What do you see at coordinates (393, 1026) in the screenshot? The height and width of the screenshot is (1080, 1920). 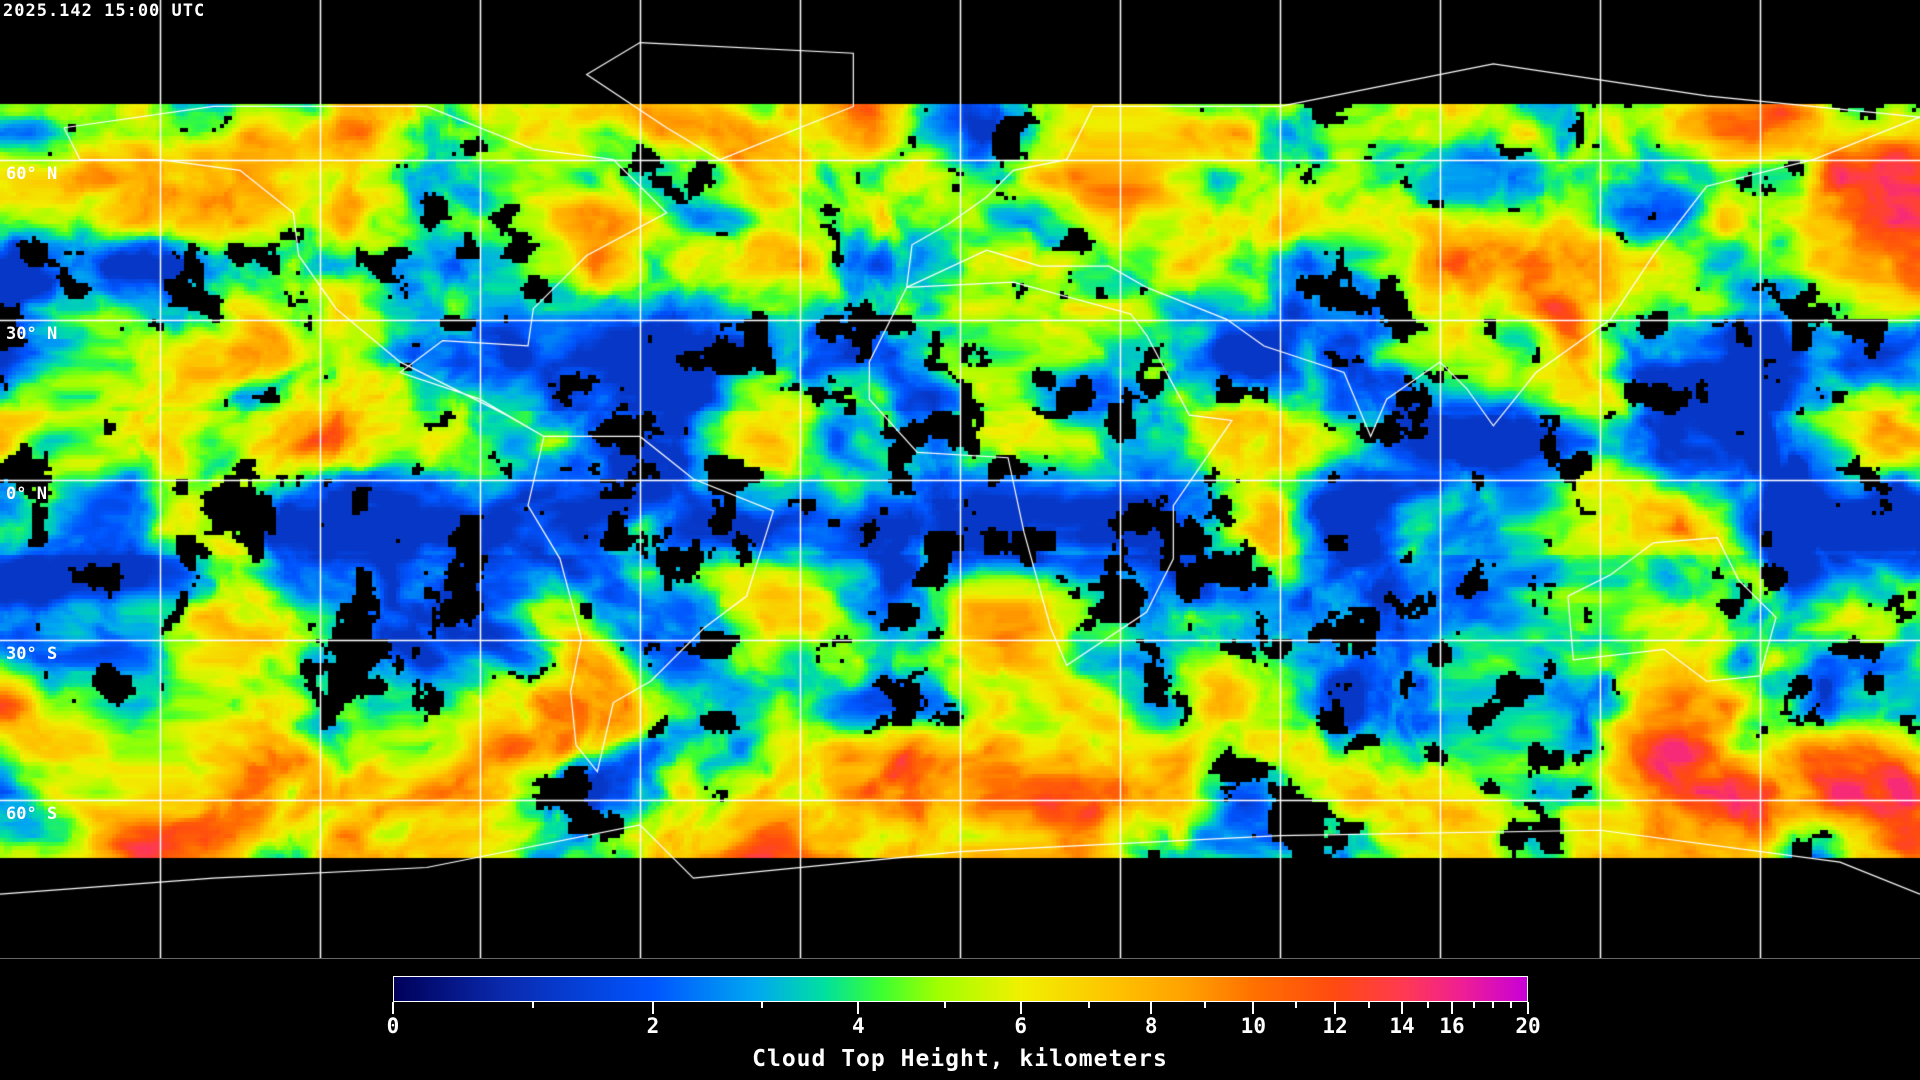 I see `tick-label-0: 0` at bounding box center [393, 1026].